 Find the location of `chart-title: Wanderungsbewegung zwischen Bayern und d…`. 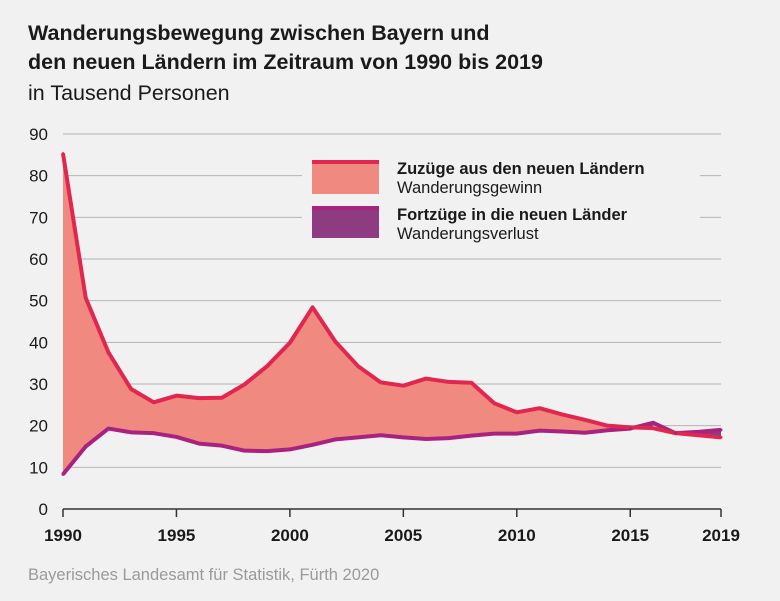

chart-title: Wanderungsbewegung zwischen Bayern und d… is located at coordinates (378, 48).